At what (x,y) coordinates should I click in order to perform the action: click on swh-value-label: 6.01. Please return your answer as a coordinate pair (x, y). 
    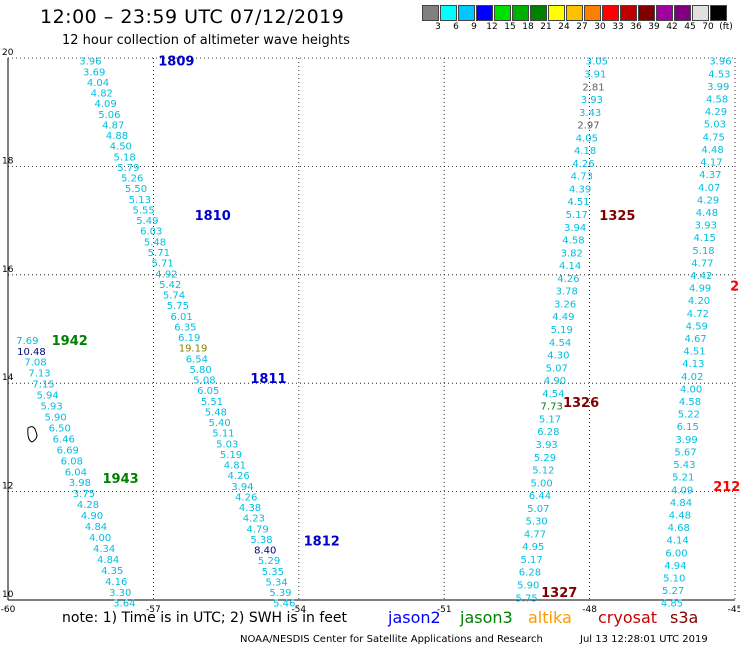
    Looking at the image, I should click on (181, 317).